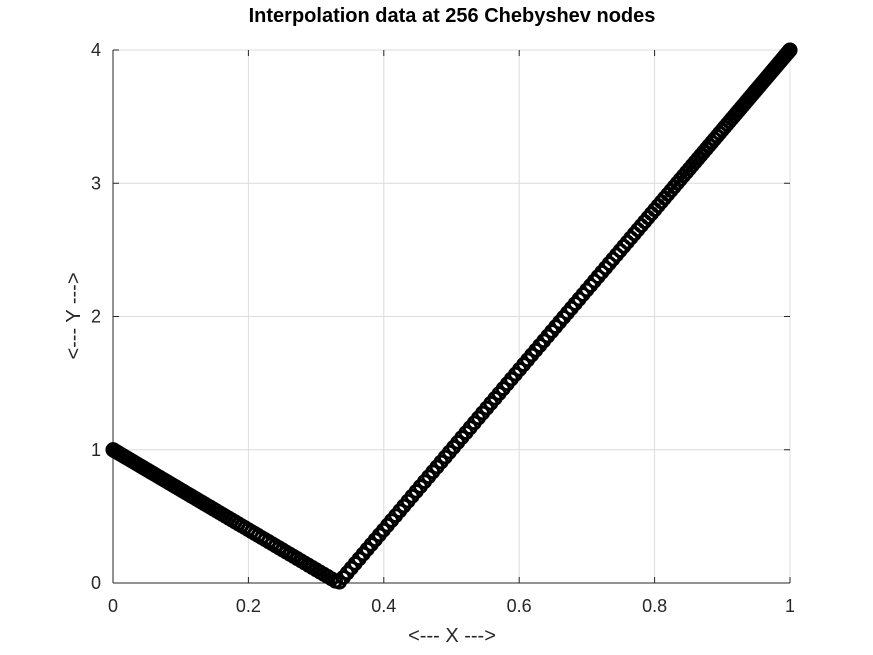 This screenshot has height=655, width=873. I want to click on x-axis-label: <--- X --->, so click(452, 636).